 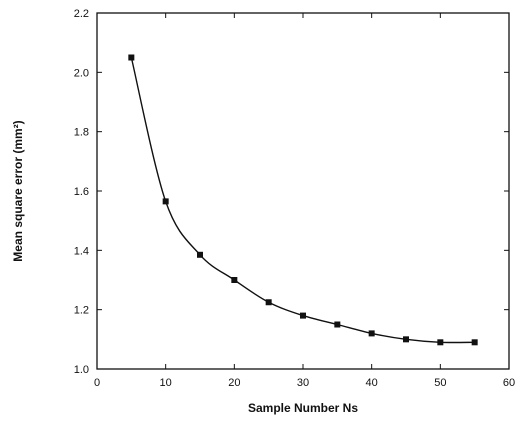 I want to click on y-tick-label: 1.6, so click(x=81, y=192).